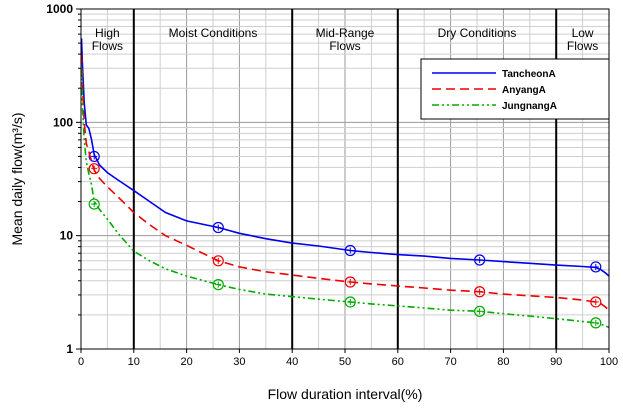 Image resolution: width=623 pixels, height=409 pixels. I want to click on x-tick-label: 60, so click(398, 362).